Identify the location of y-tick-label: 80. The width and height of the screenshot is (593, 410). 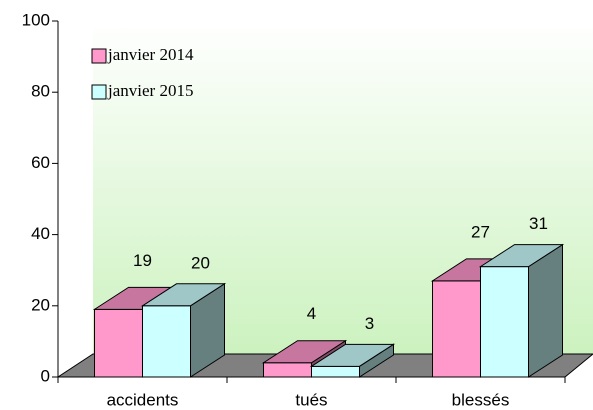
(40, 91).